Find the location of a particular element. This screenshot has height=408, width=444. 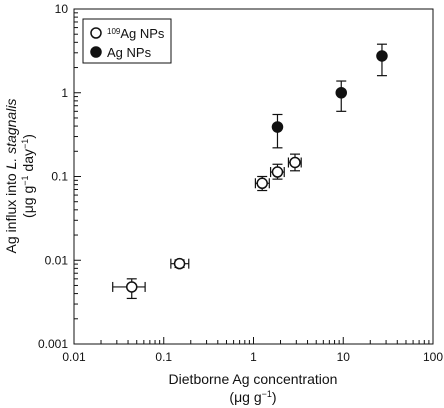

legend: 109Ag NPs Ag NPs is located at coordinates (127, 41).